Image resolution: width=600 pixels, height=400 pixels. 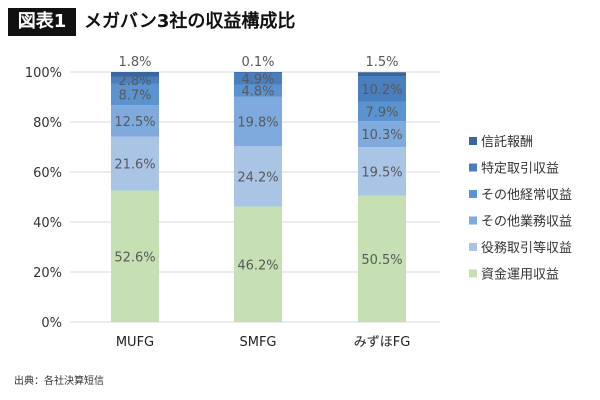 I want to click on data-label: 2.8%, so click(x=134, y=81).